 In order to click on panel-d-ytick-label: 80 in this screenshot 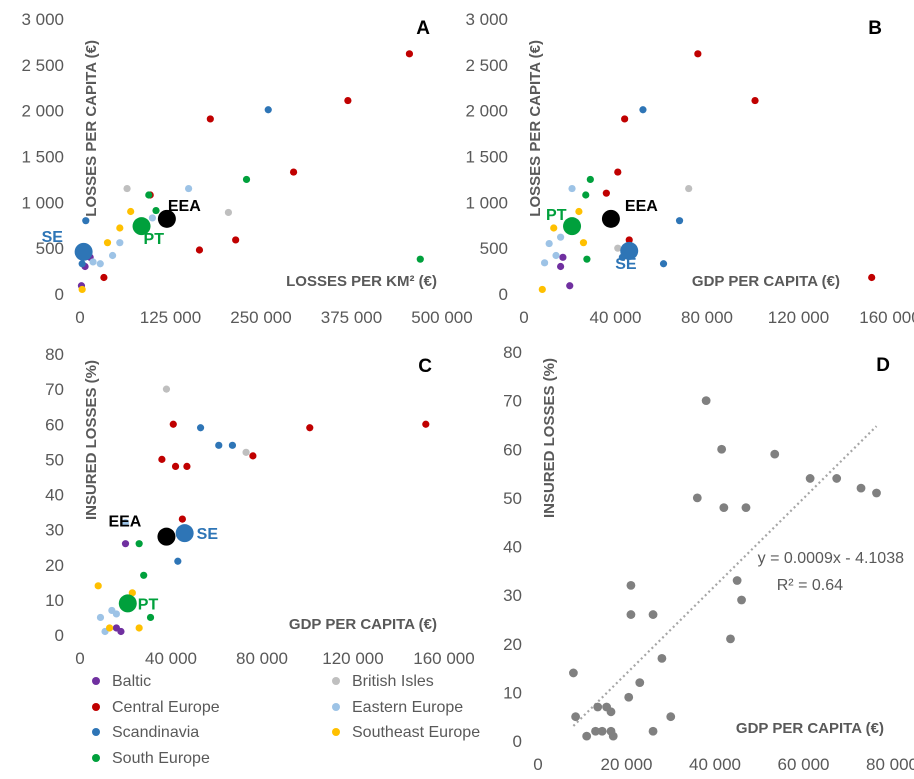, I will do `click(512, 352)`.